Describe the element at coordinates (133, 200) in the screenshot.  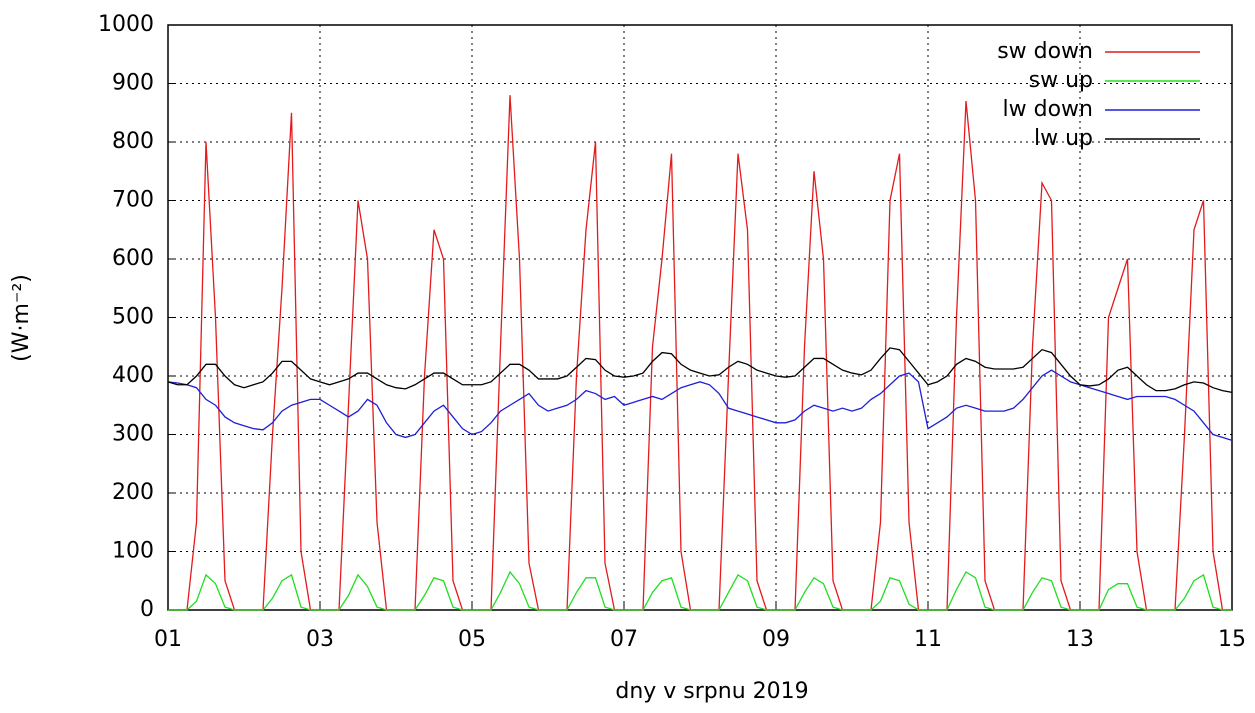
I see `y-tick-label: 700` at that location.